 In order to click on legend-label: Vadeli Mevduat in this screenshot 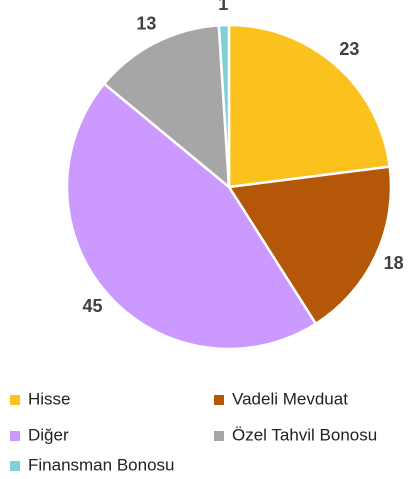, I will do `click(290, 398)`.